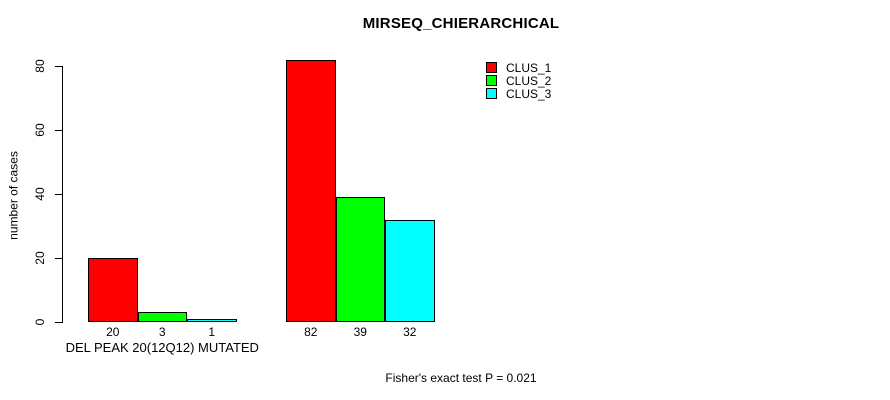  I want to click on y-tick-label: 40, so click(40, 194).